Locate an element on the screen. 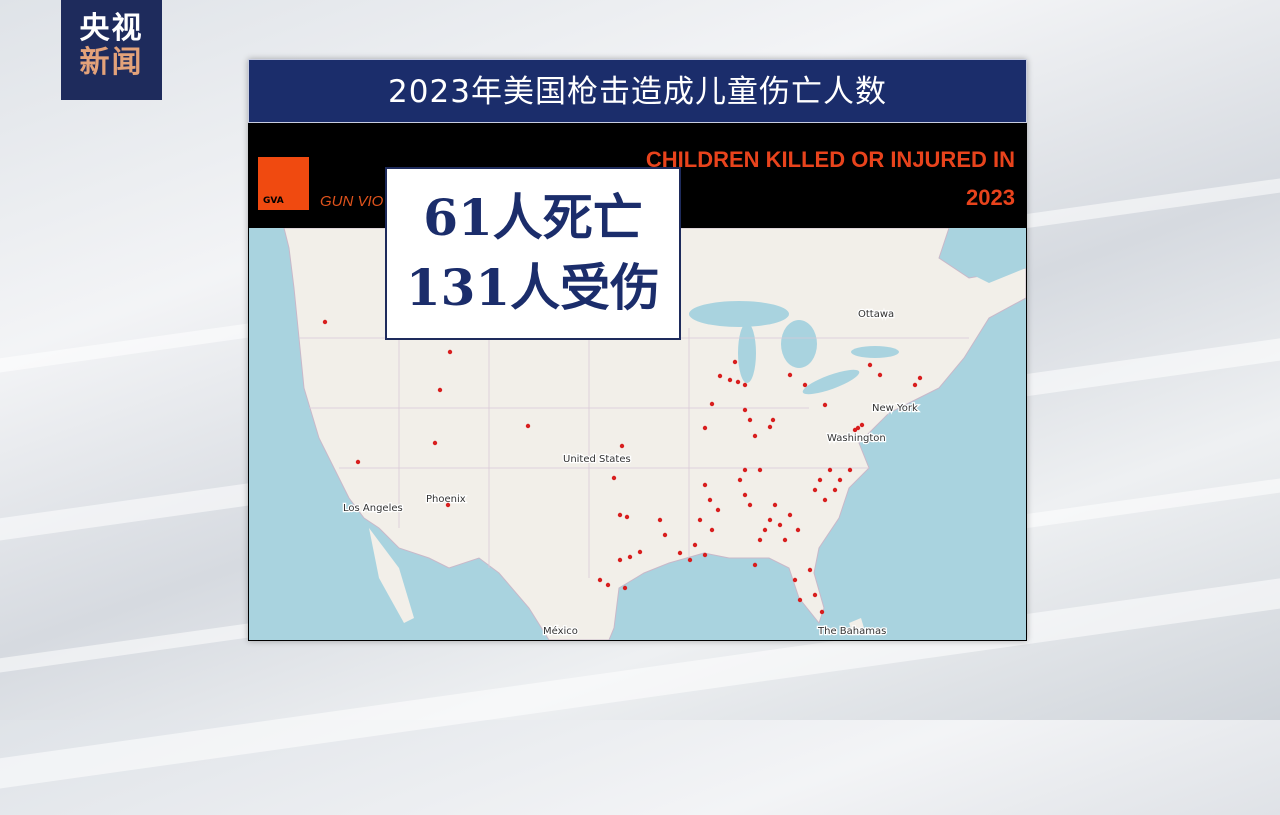 The width and height of the screenshot is (1280, 815). gva-logo: GVA is located at coordinates (283, 183).